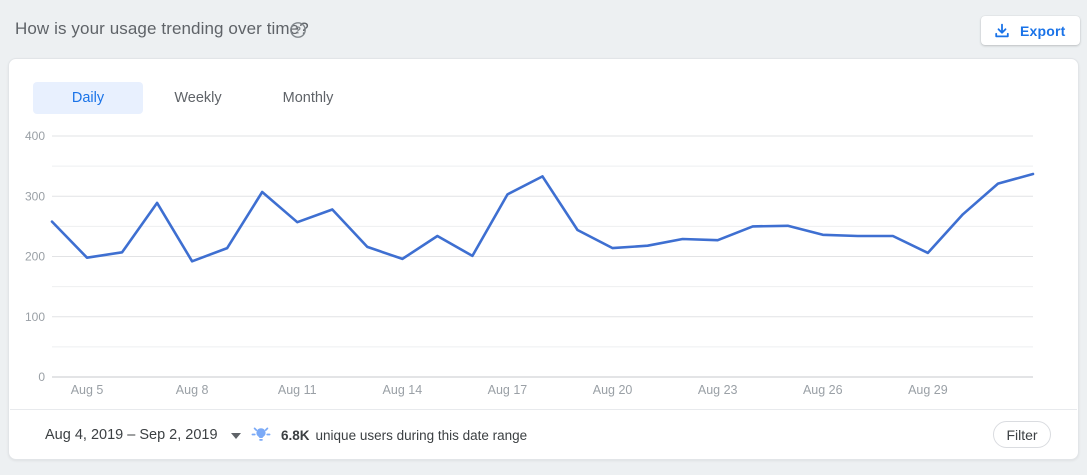 The width and height of the screenshot is (1087, 475). Describe the element at coordinates (261, 434) in the screenshot. I see `lightbulb-icon` at that location.